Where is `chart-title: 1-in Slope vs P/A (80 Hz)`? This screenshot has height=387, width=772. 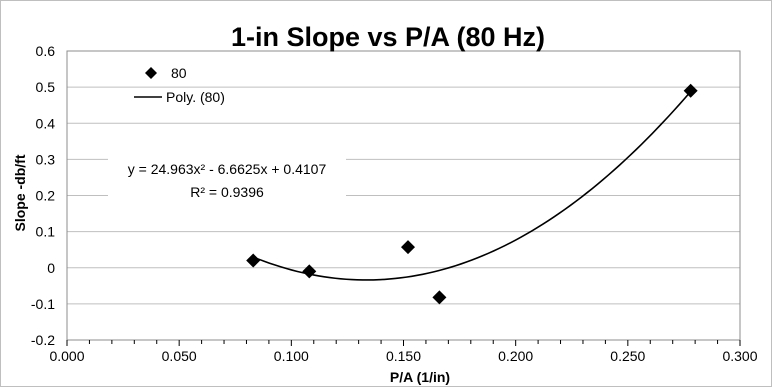
chart-title: 1-in Slope vs P/A (80 Hz) is located at coordinates (388, 37).